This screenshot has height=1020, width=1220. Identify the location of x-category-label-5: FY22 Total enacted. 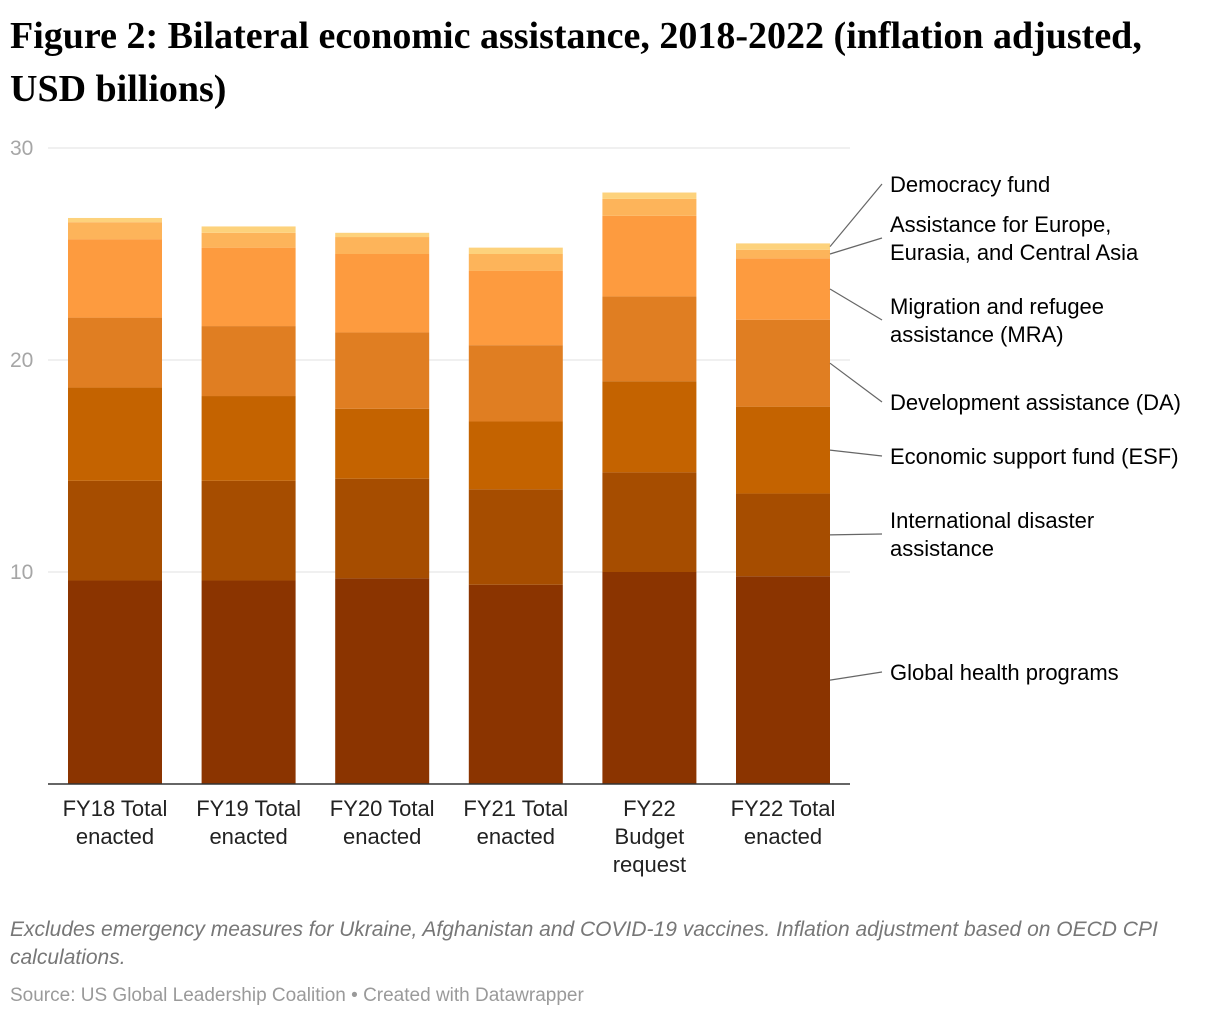
(783, 822).